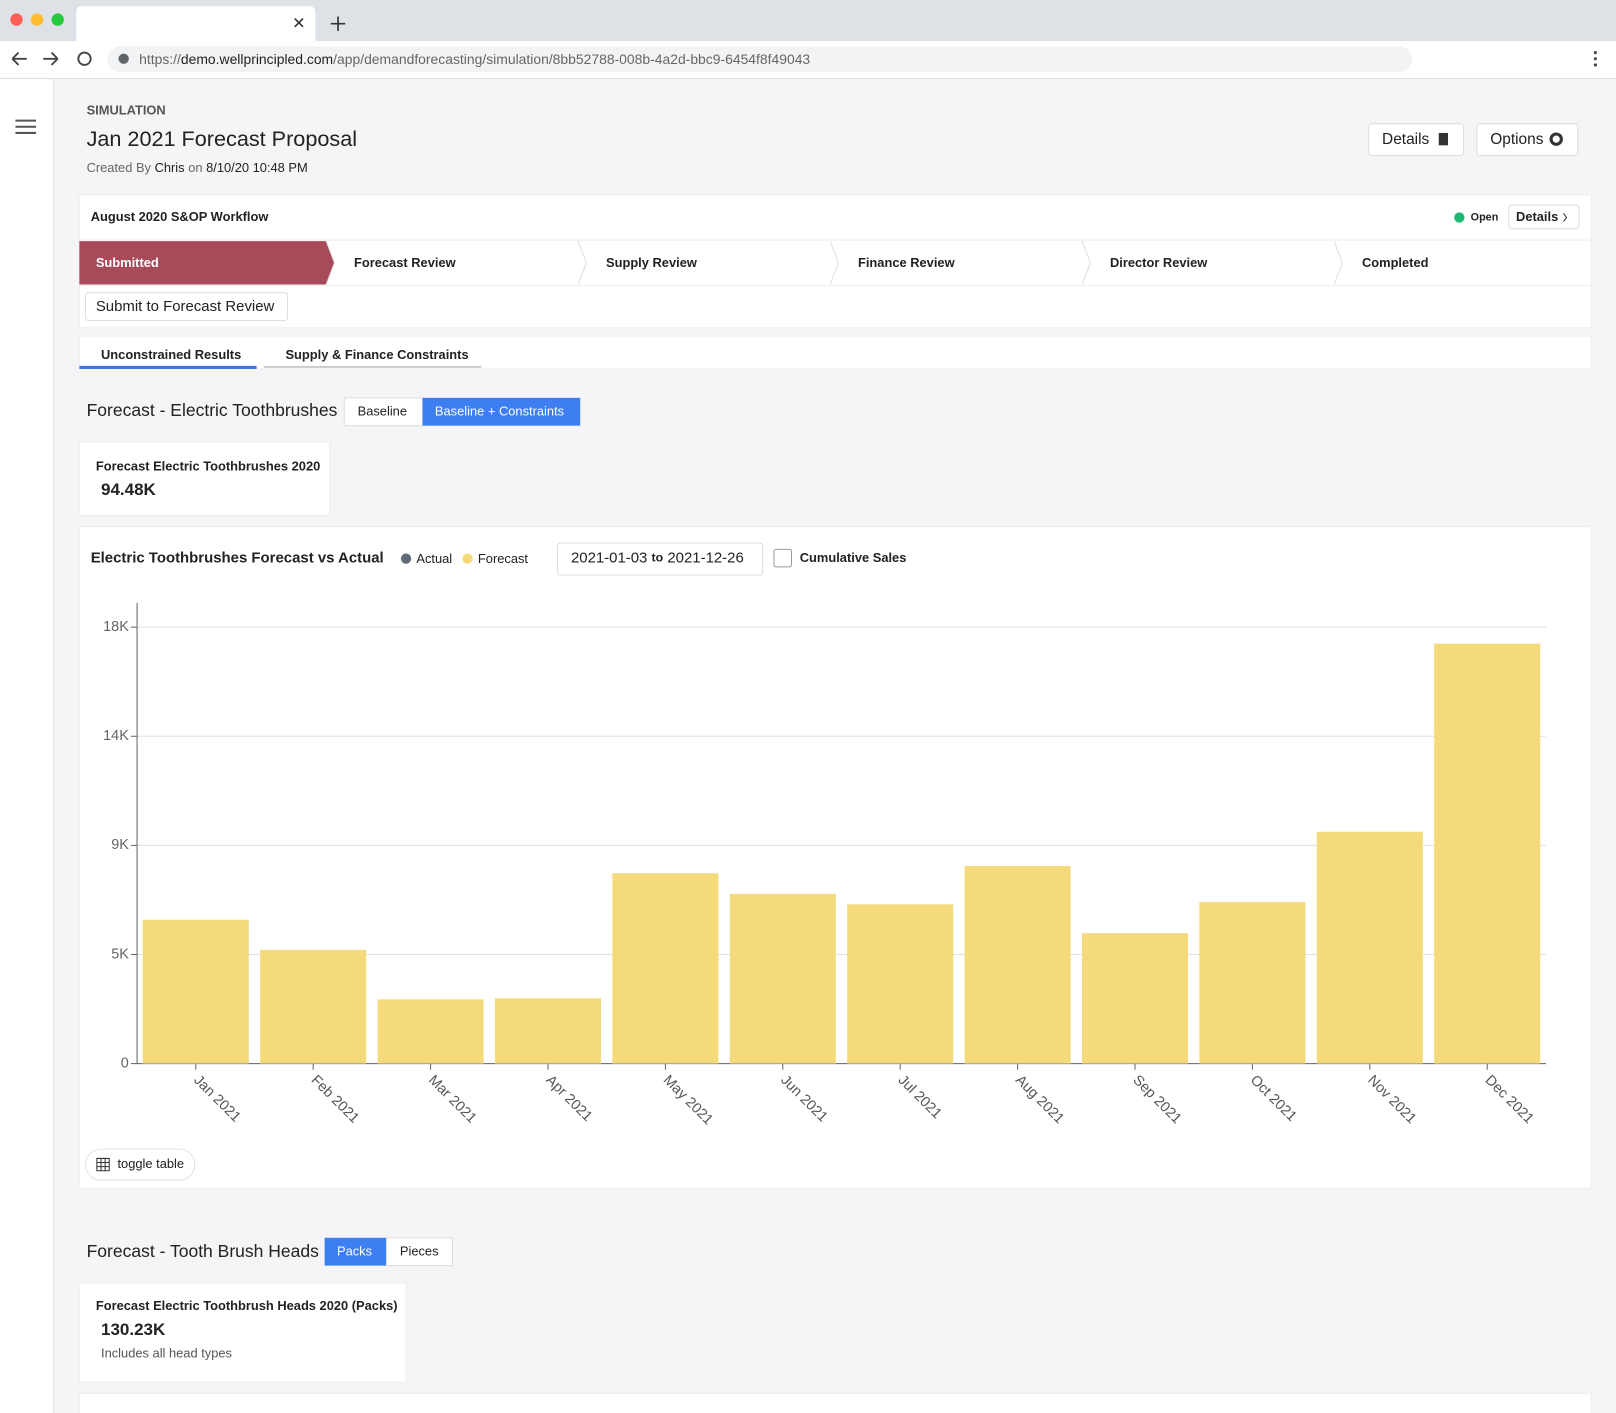  I want to click on toggle-label: Baseline + Constraints, so click(499, 411).